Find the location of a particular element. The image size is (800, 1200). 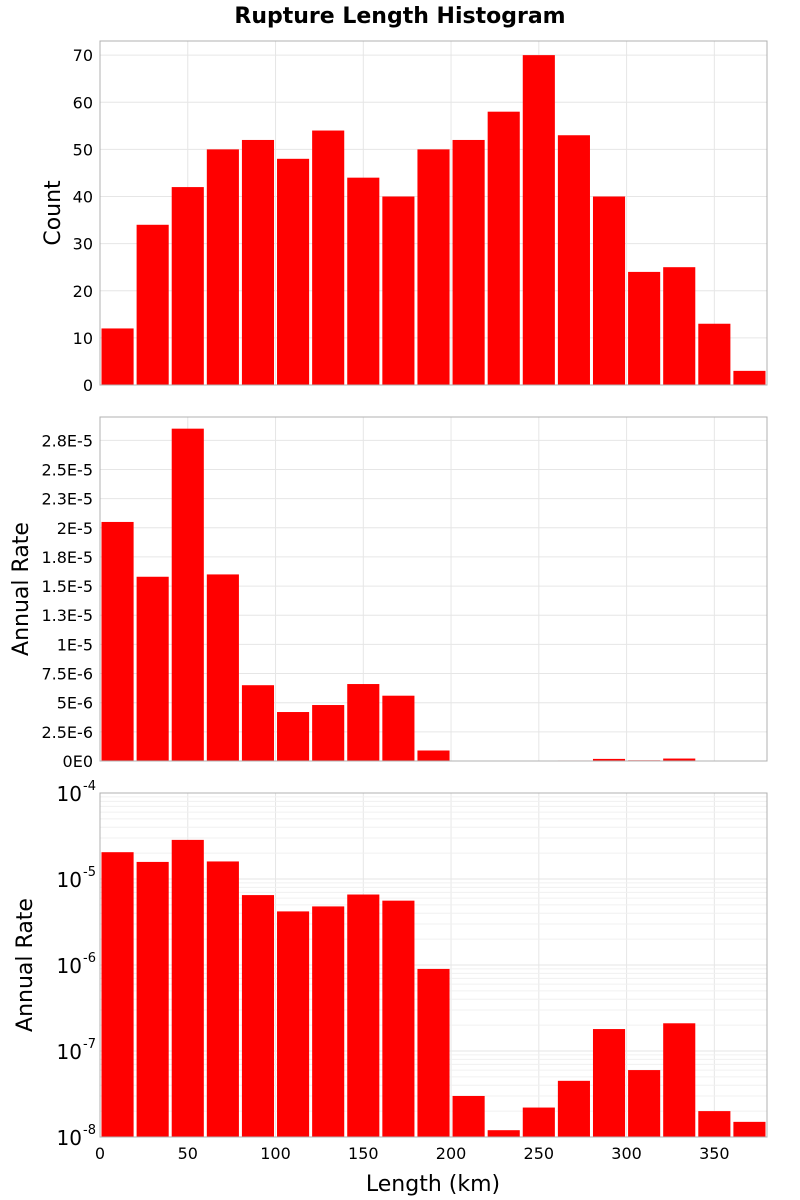

x-tick-label: 250 is located at coordinates (539, 1153).